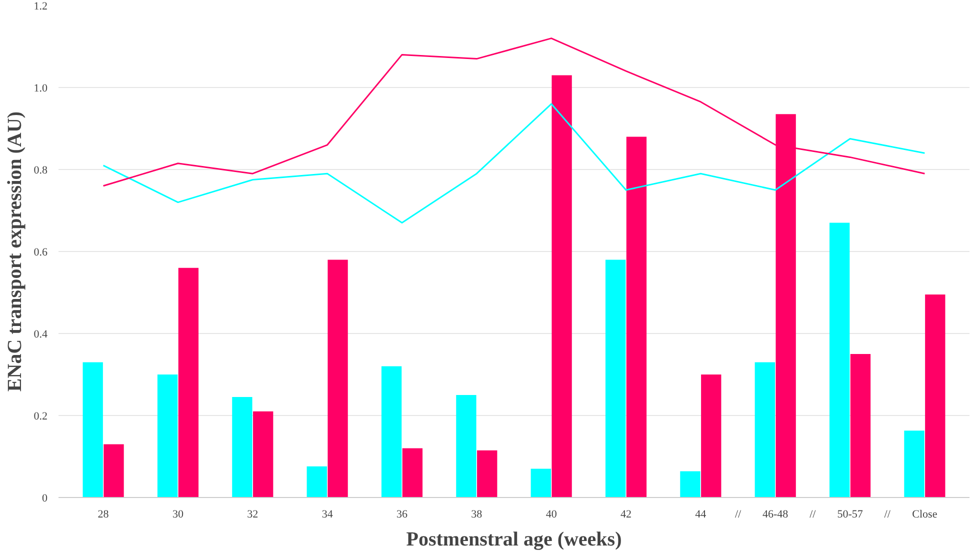 This screenshot has width=974, height=553. Describe the element at coordinates (477, 514) in the screenshot. I see `x-tick-label: 38` at that location.